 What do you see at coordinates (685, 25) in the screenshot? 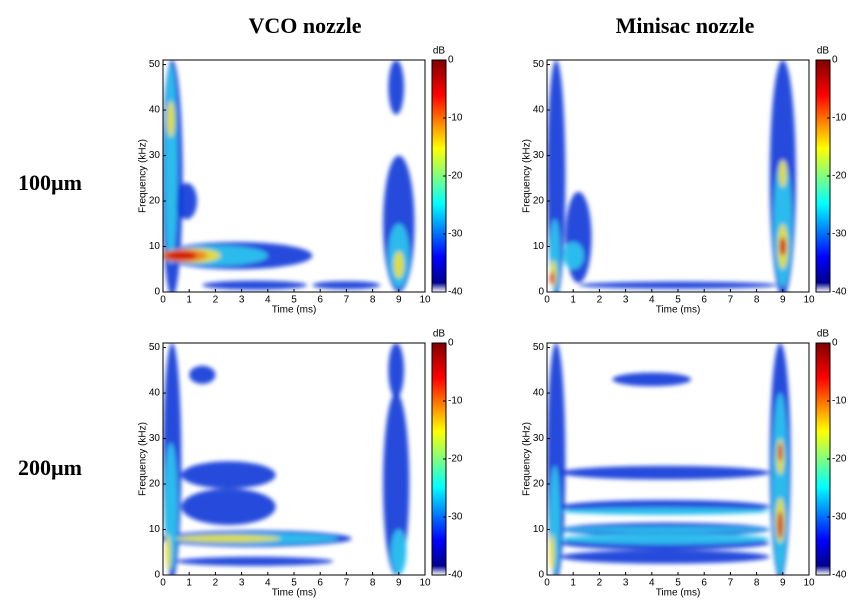
I see `column-title: Minisac nozzle` at bounding box center [685, 25].